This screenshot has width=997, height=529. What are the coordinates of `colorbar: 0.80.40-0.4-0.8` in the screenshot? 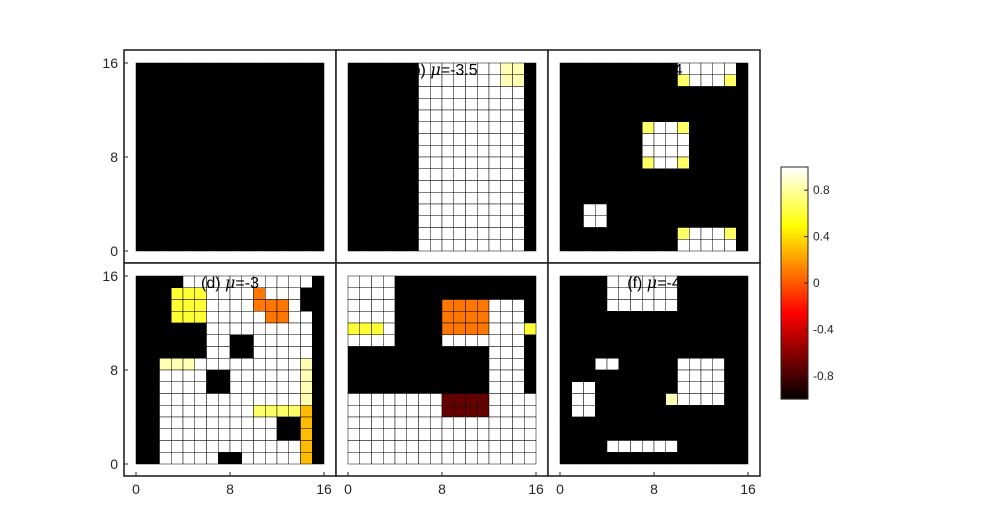 It's located at (807, 283).